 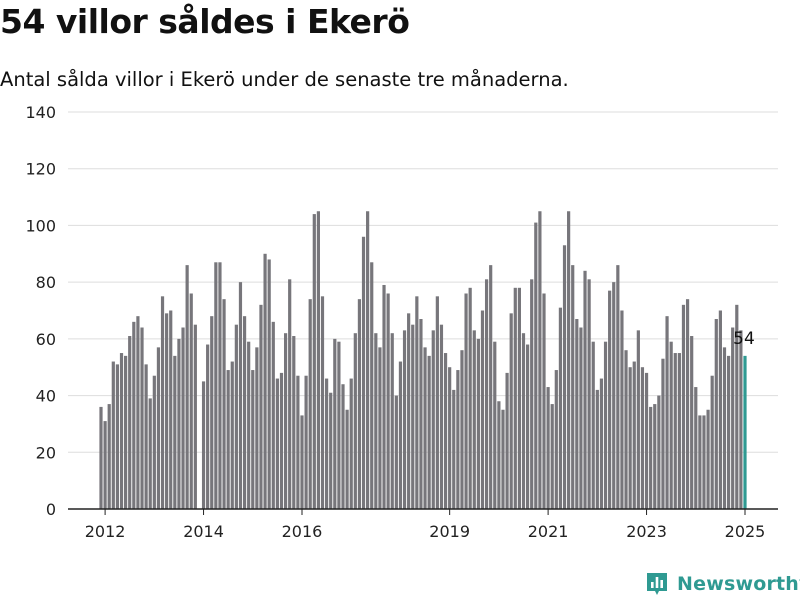 I want to click on y-tick-label: 80, so click(x=46, y=282).